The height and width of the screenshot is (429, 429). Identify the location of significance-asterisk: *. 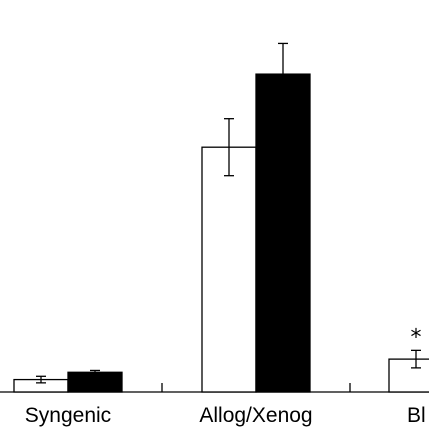
(416, 337).